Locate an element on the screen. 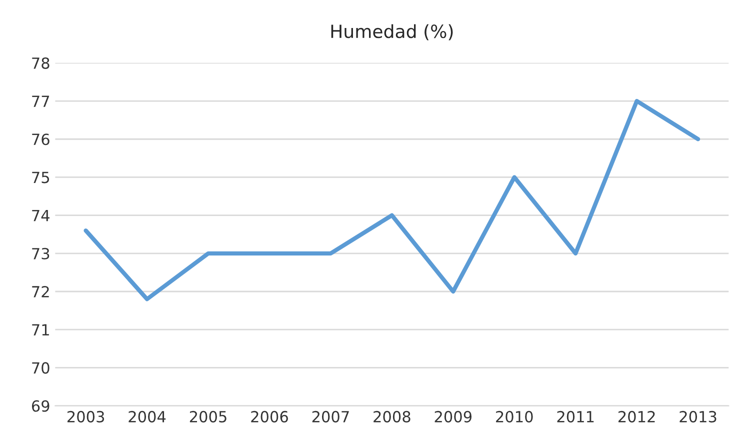 This screenshot has height=434, width=736. y-tick-label: 69 is located at coordinates (41, 406).